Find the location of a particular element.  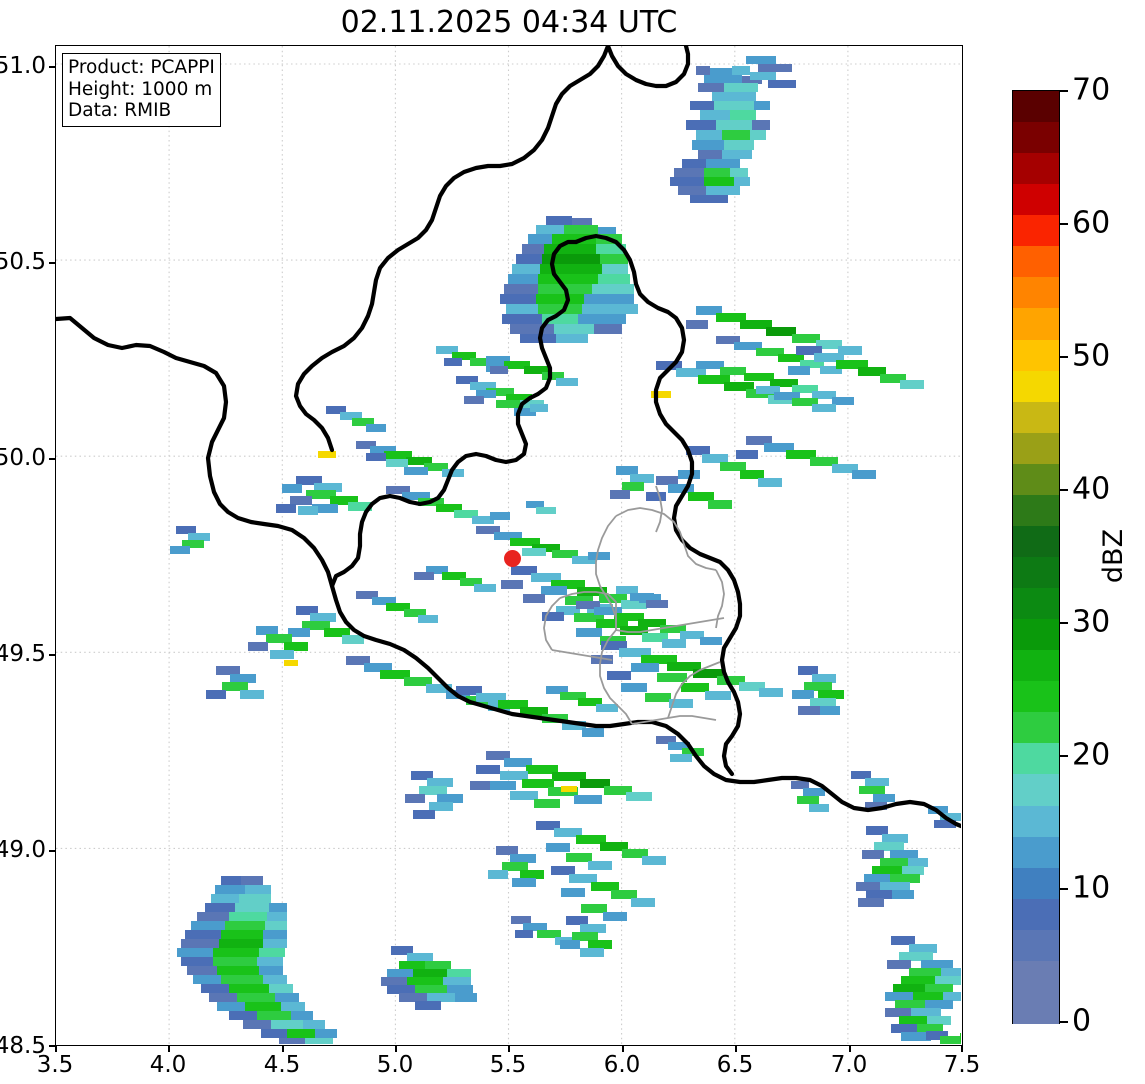

info-product: Product: PCAPPI is located at coordinates (141, 67).